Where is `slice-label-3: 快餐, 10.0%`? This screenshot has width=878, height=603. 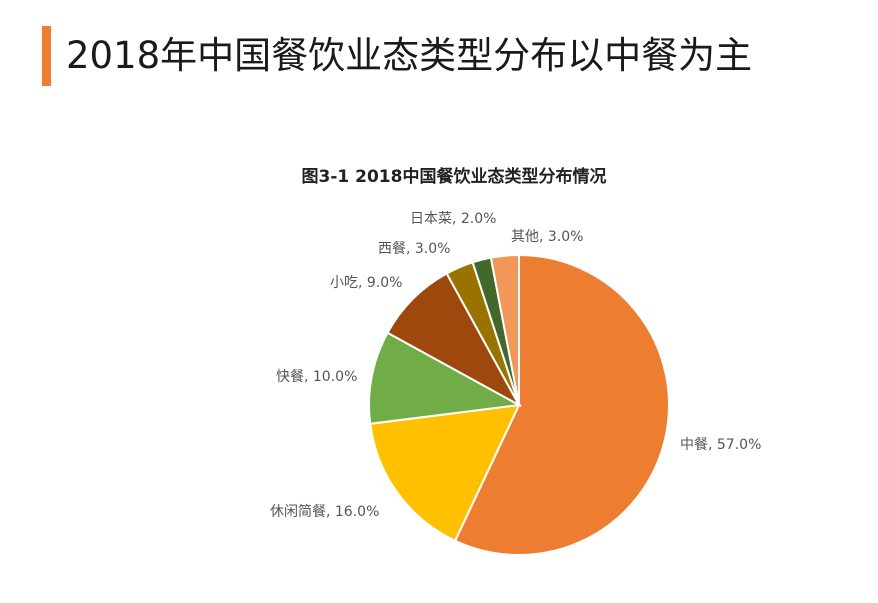 slice-label-3: 快餐, 10.0% is located at coordinates (316, 377).